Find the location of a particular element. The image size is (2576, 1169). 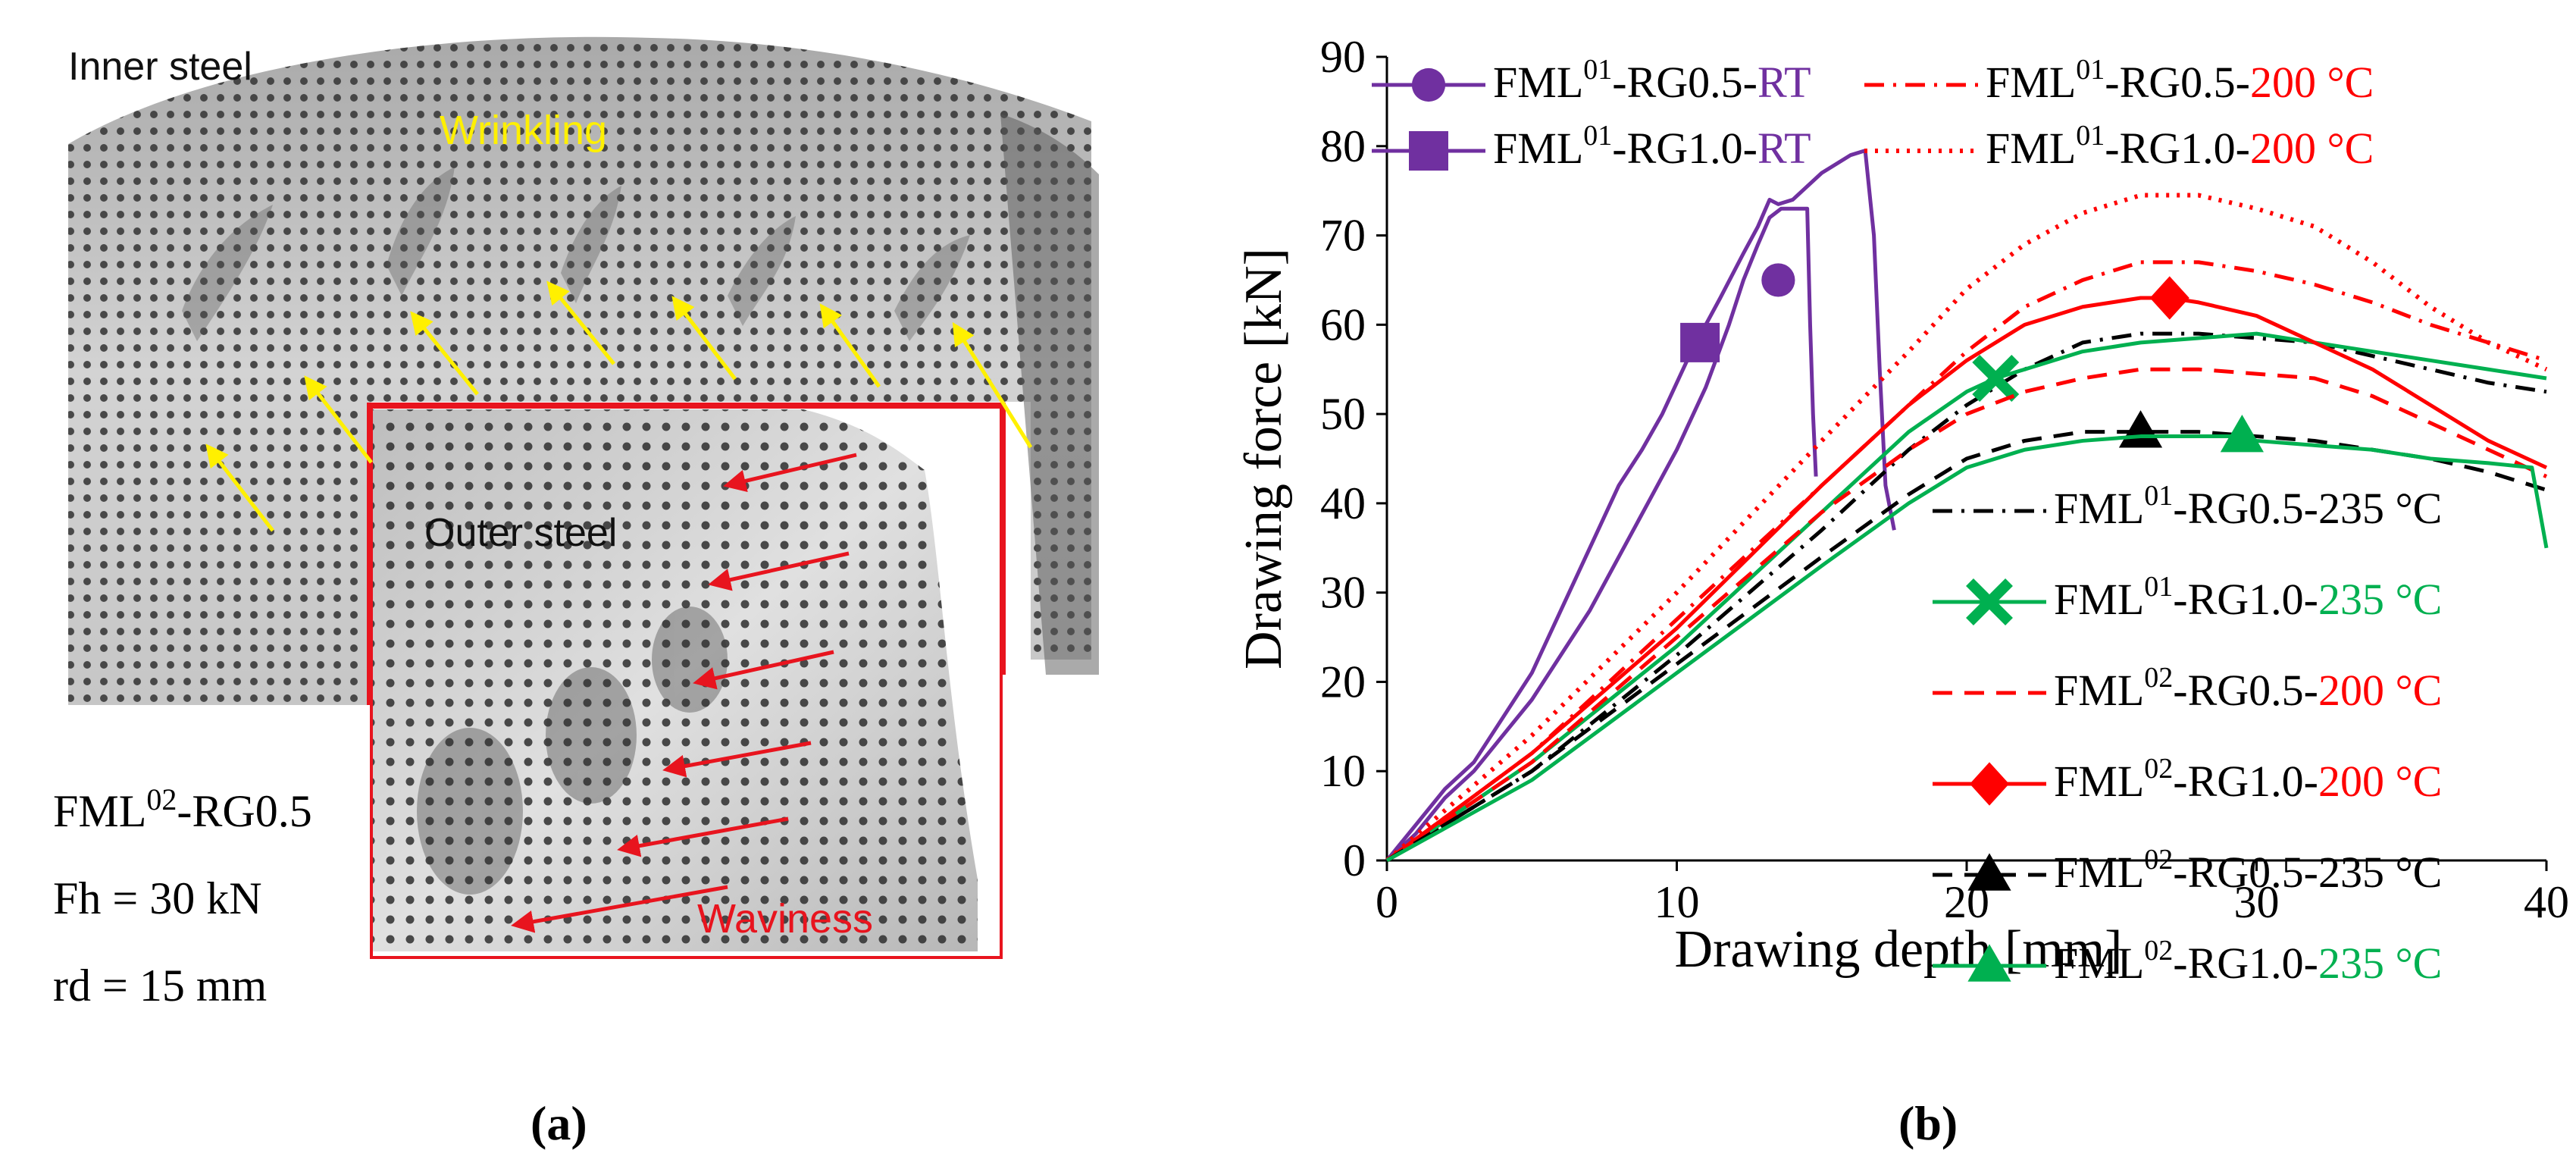

legend-lower-0-label: FML01-RG0.5-235 °C is located at coordinates (2248, 506).